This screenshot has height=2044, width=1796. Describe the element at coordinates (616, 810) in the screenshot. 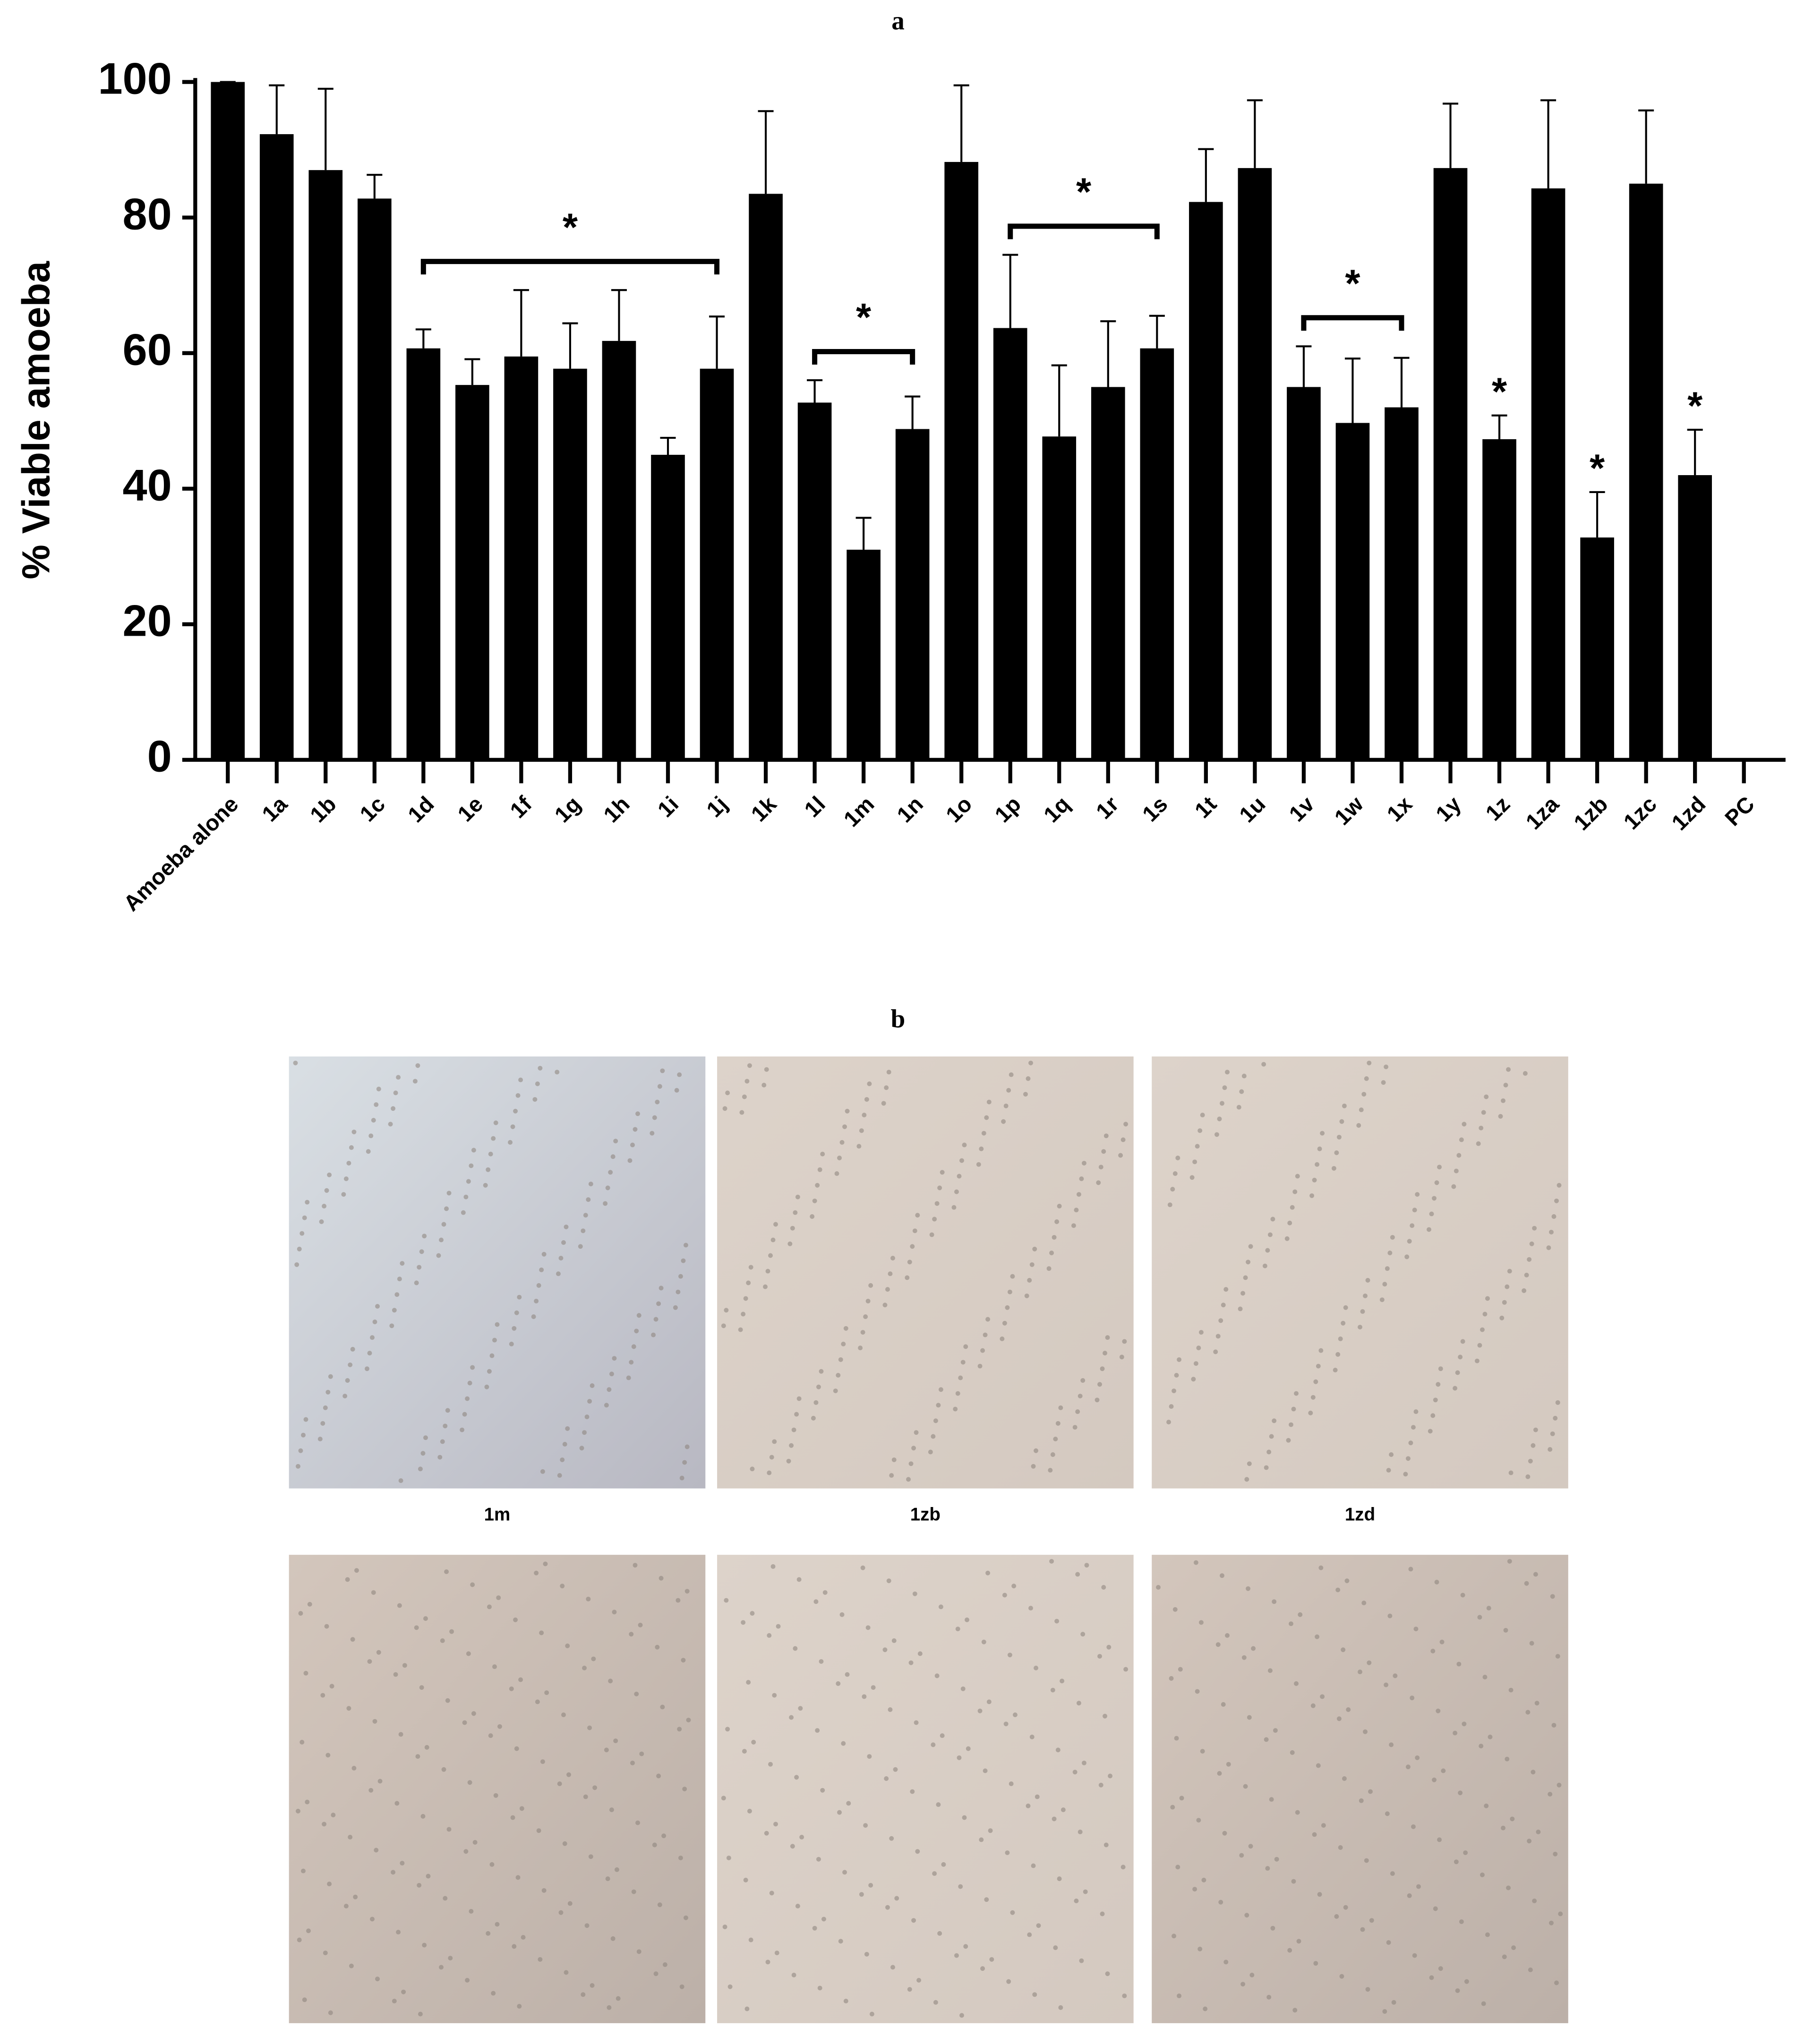

I see `x-tick-label: 1h` at that location.